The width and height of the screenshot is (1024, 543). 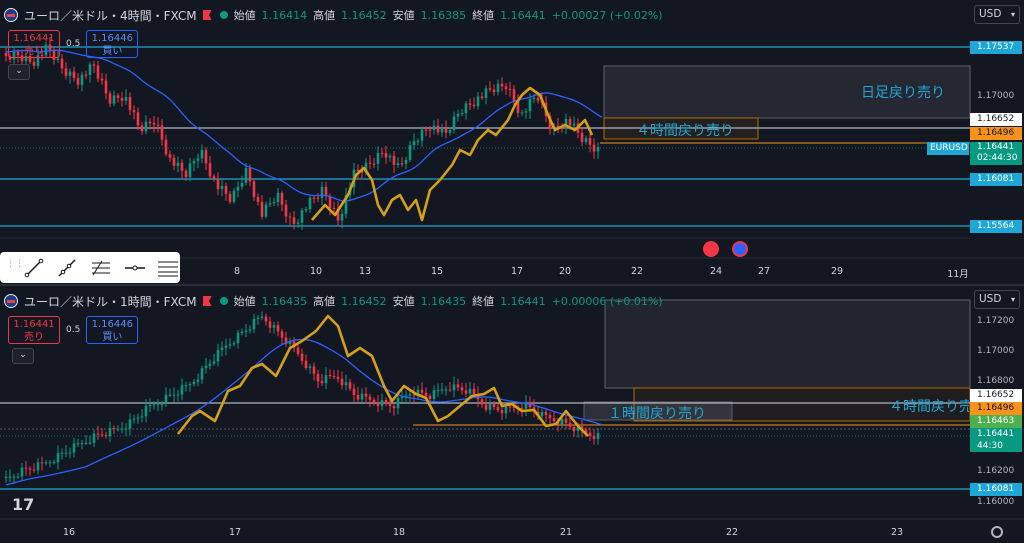 I want to click on wave-line-1h, so click(x=382, y=375).